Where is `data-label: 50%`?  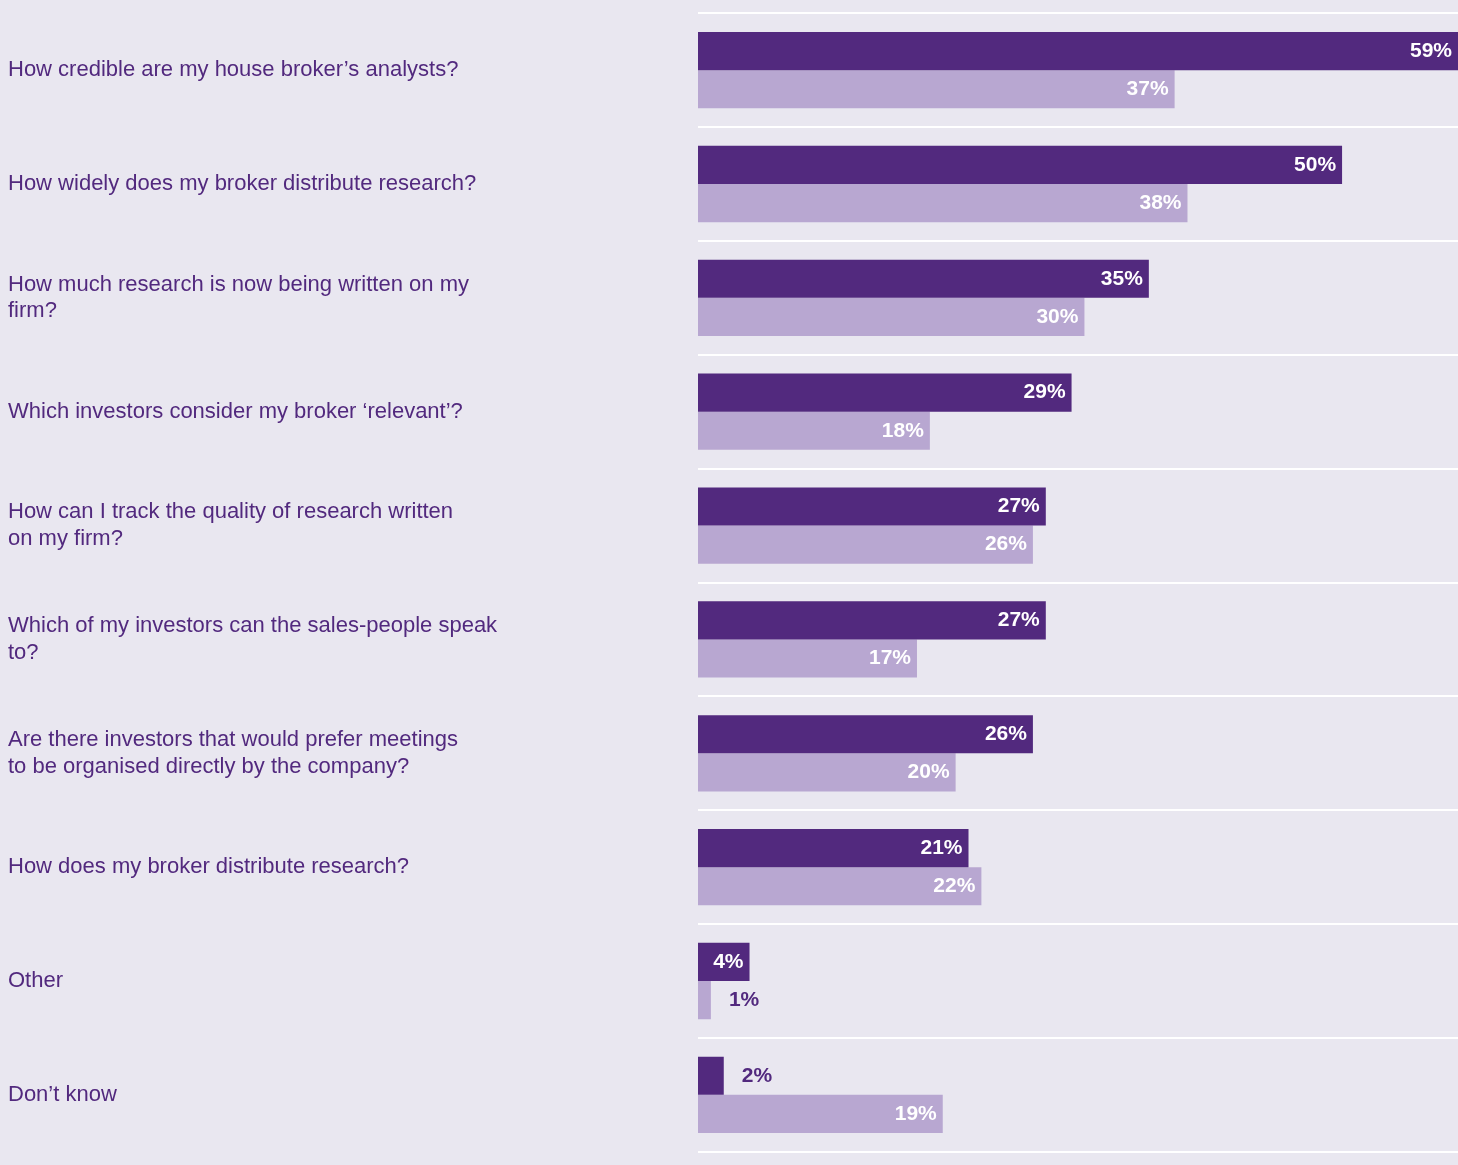
data-label: 50% is located at coordinates (1315, 163).